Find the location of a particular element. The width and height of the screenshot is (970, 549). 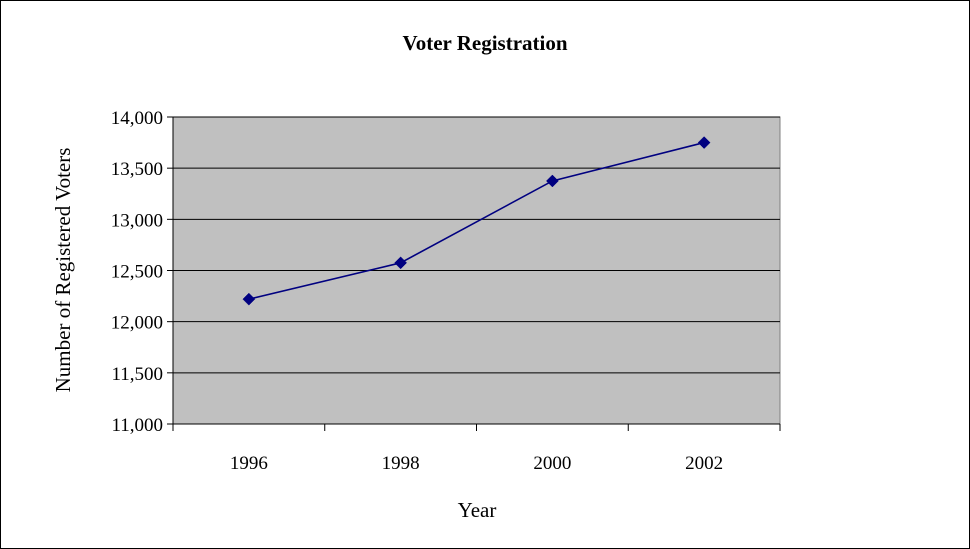

series-layer is located at coordinates (476, 221).